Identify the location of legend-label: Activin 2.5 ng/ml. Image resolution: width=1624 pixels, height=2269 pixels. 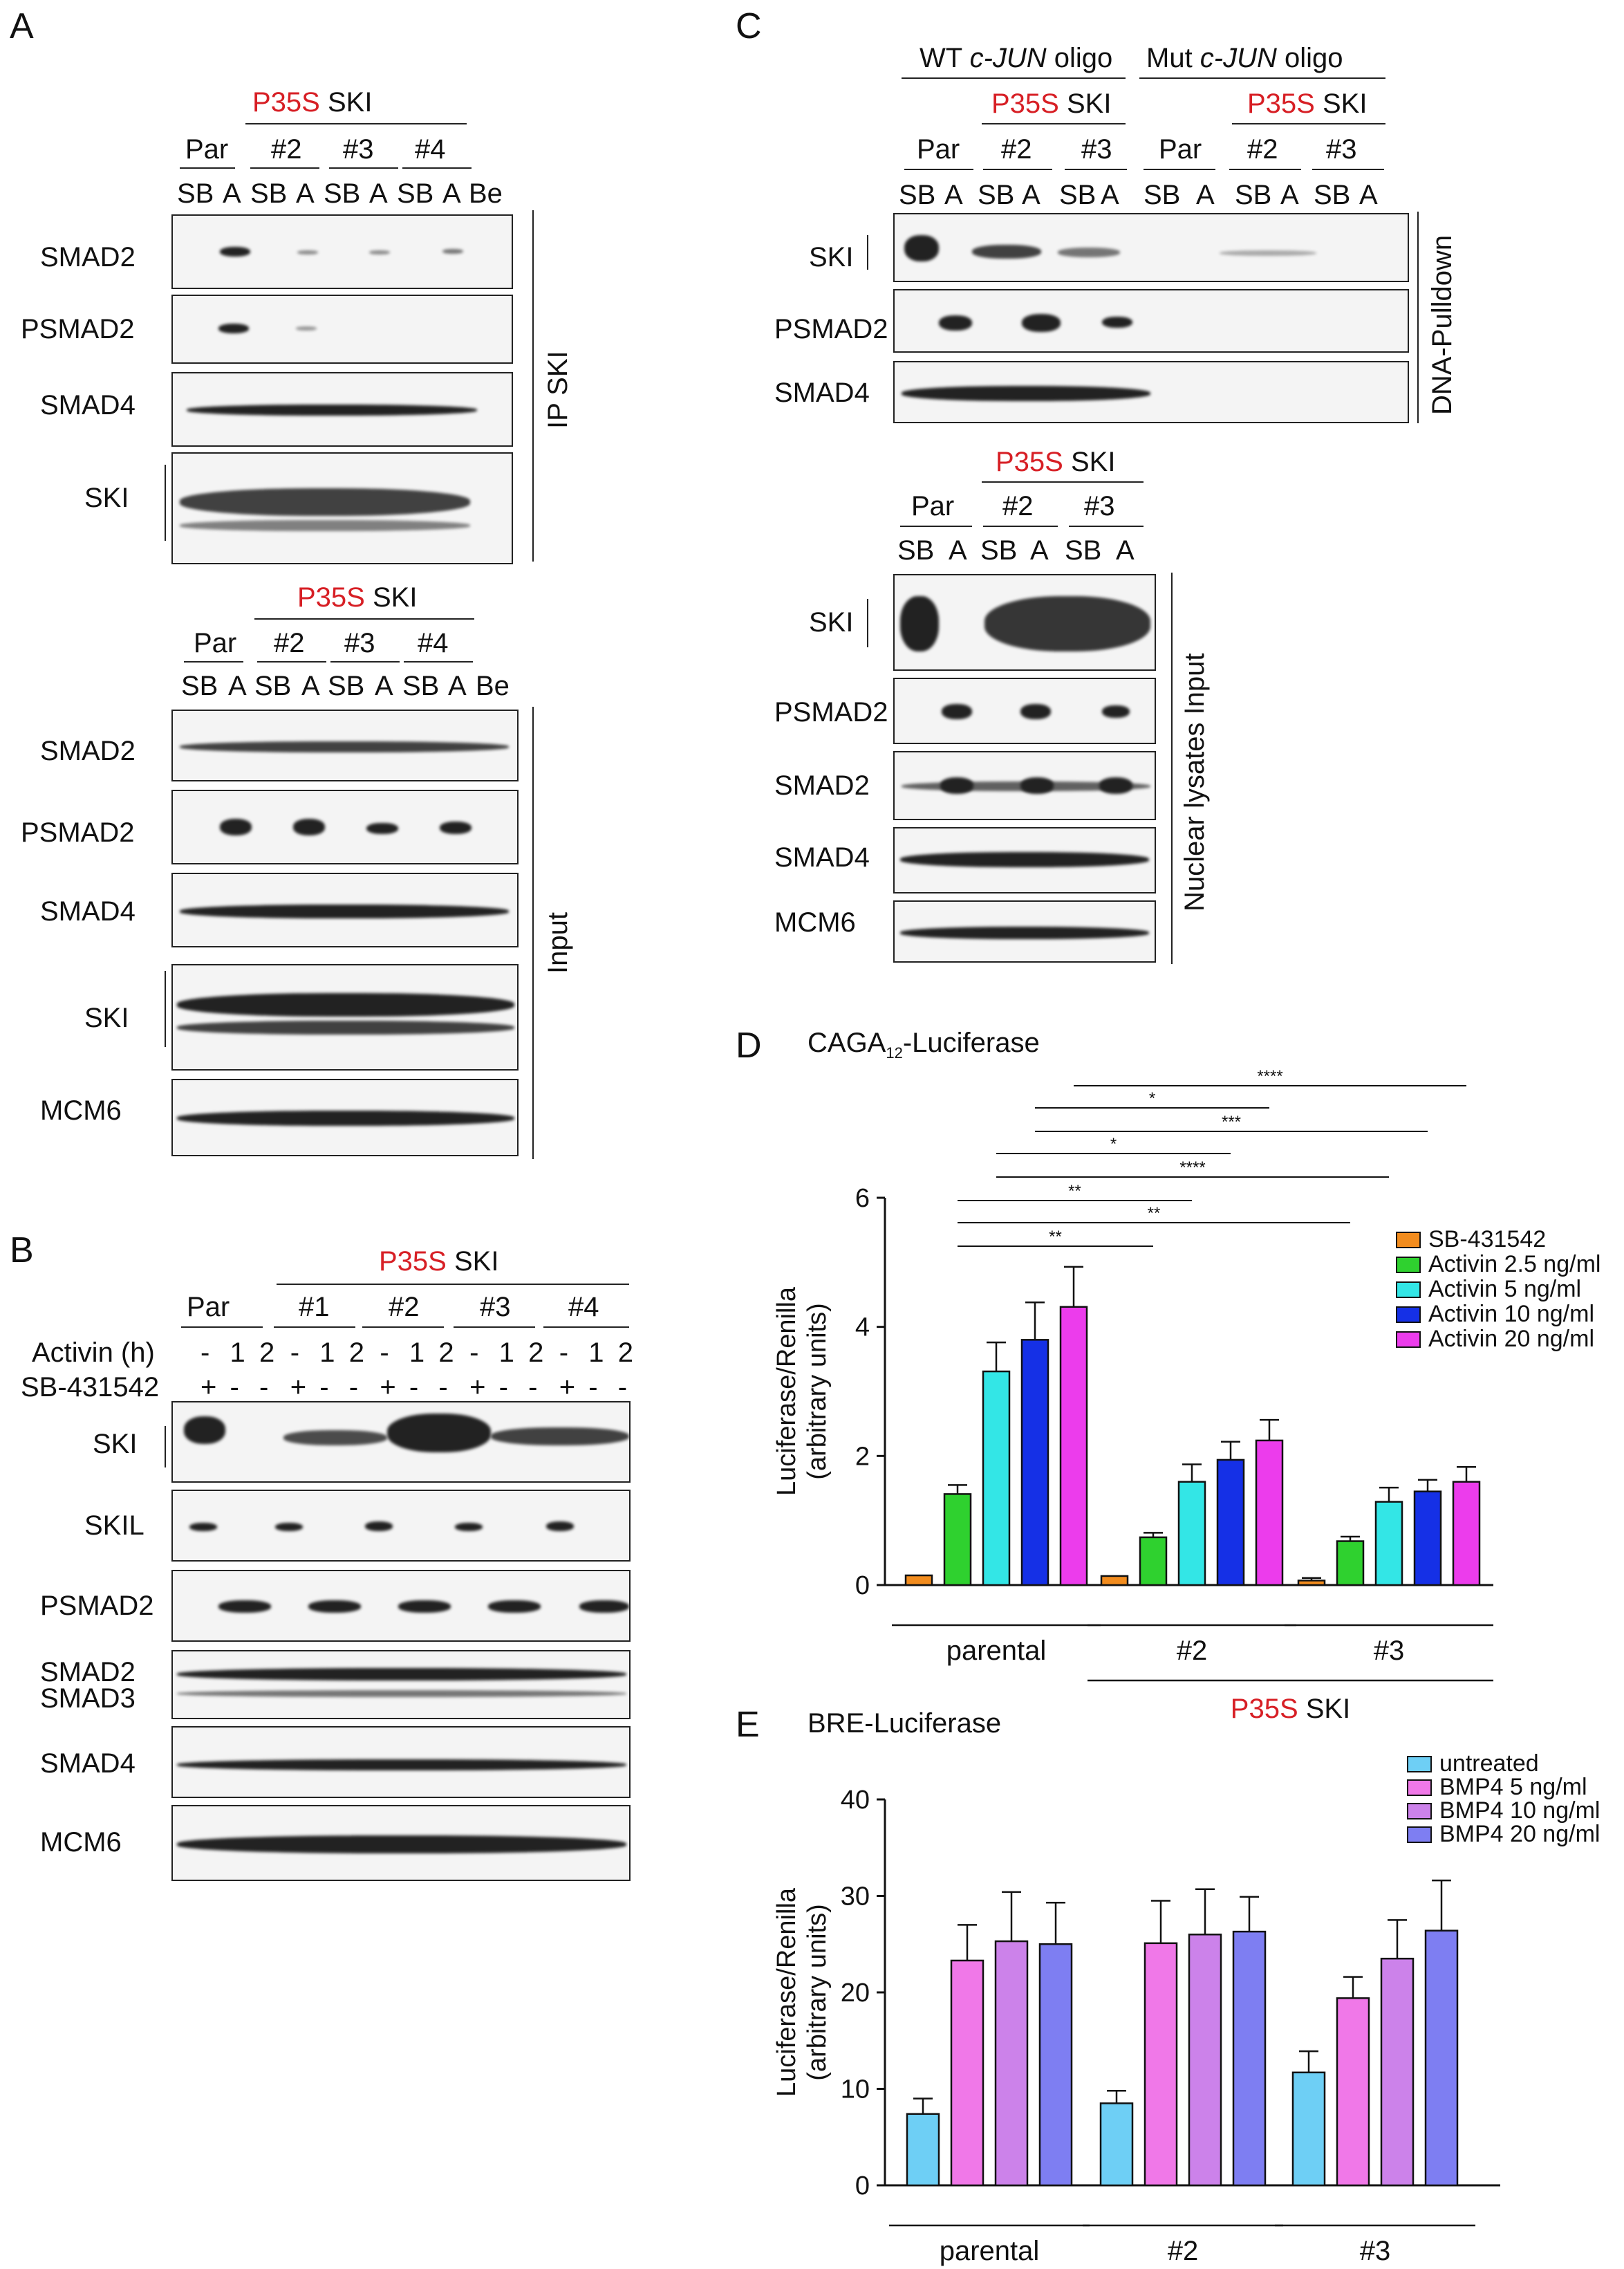
(1514, 1264).